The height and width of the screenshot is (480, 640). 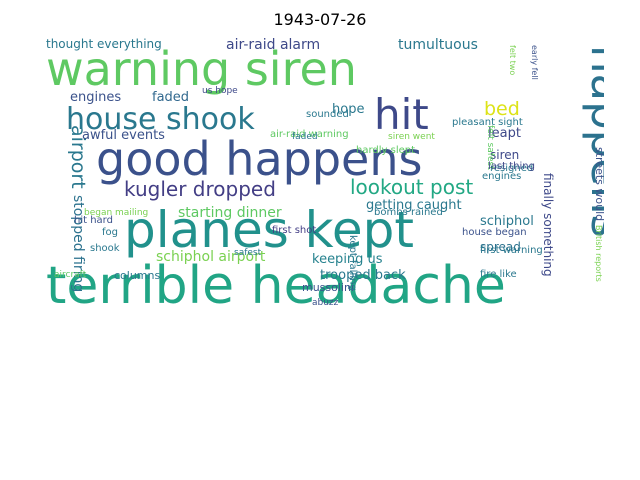 I want to click on cloud-word: first warning, so click(x=511, y=250).